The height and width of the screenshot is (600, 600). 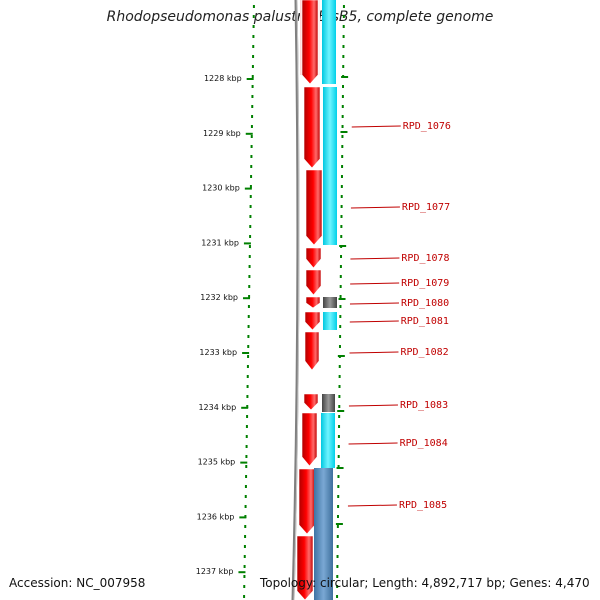 I want to click on backbone-highlight, so click(x=296, y=300).